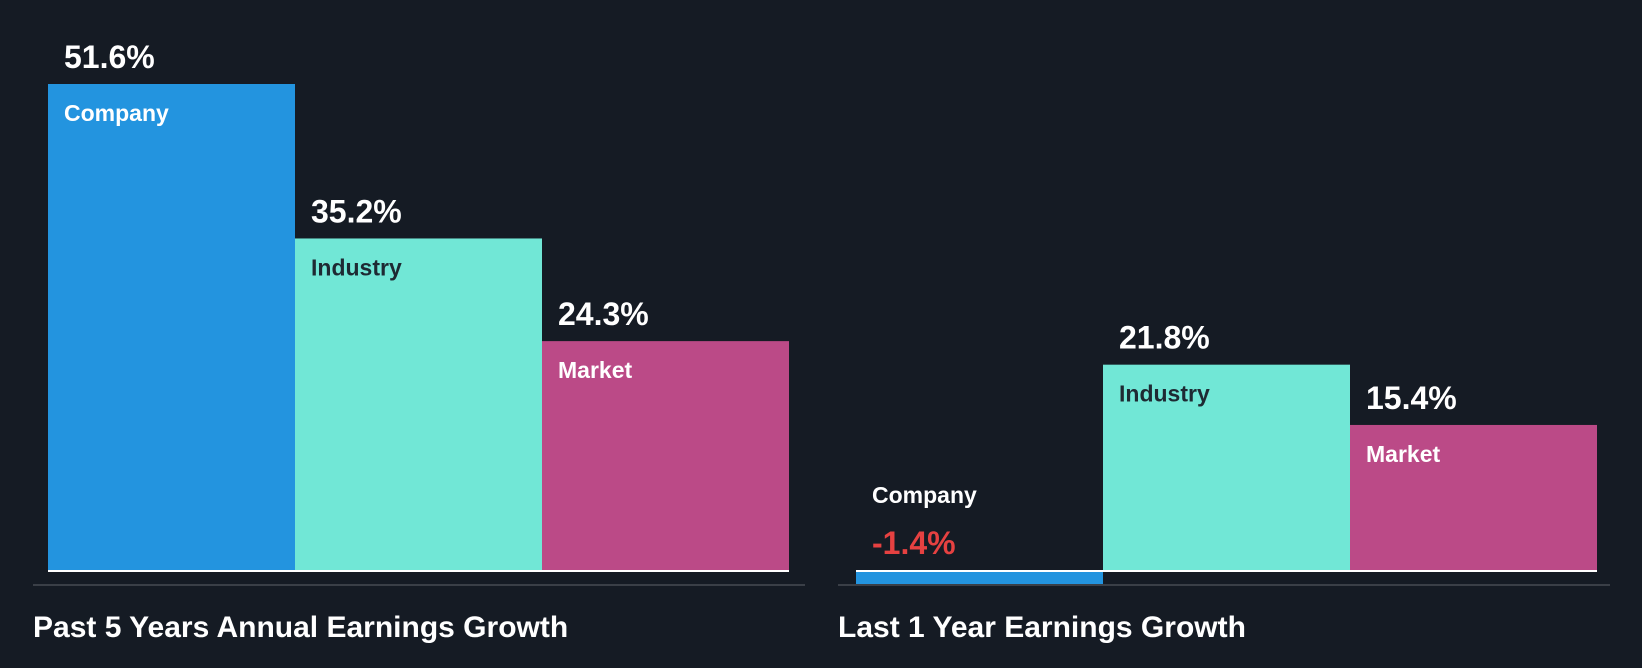 The height and width of the screenshot is (668, 1642). What do you see at coordinates (914, 543) in the screenshot?
I see `value-label-company: -1.4%` at bounding box center [914, 543].